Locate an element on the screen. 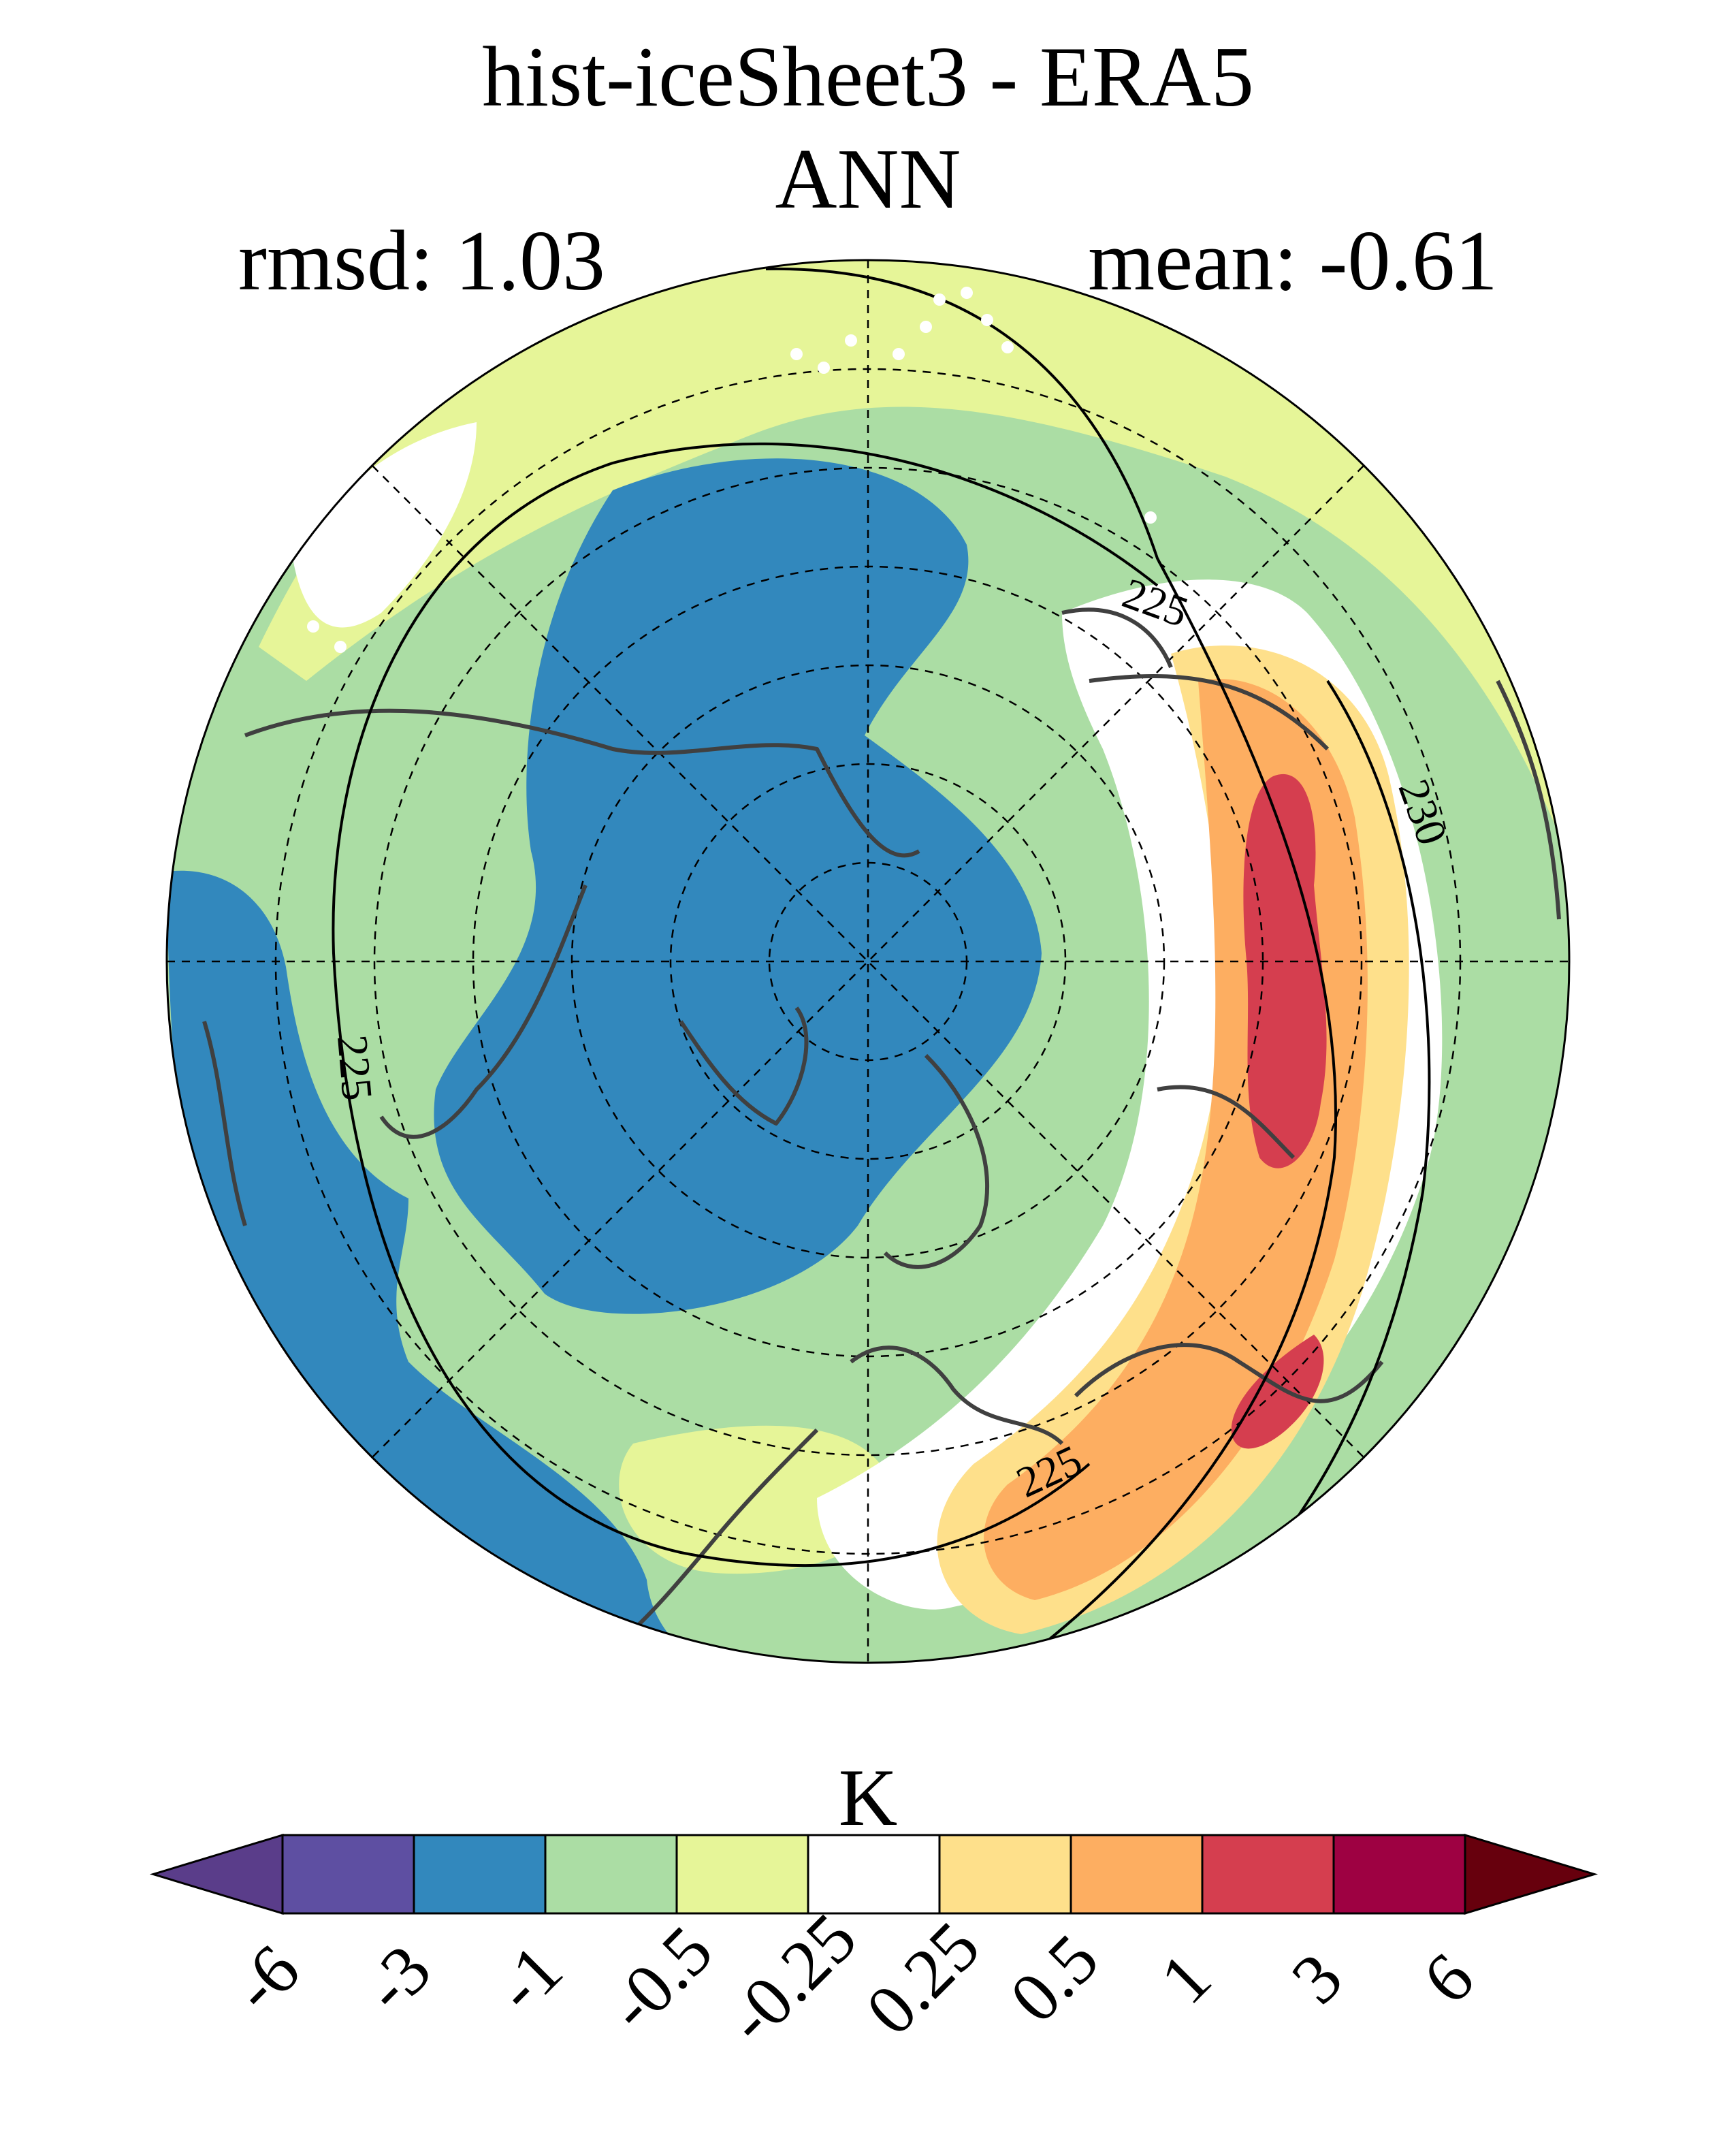  colorbar-tick-labels: -6 -3 -1 -0.5-0.250.25 0.5 1 3 6 is located at coordinates (852, 1978).